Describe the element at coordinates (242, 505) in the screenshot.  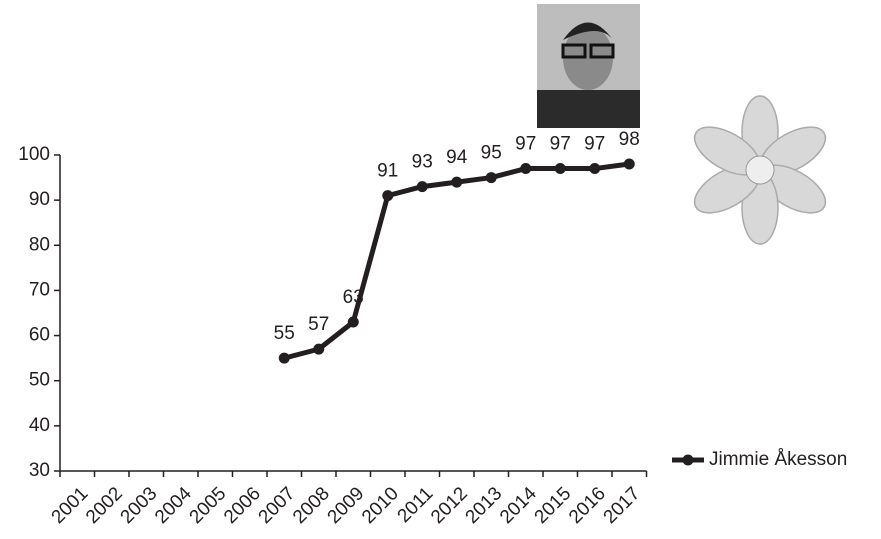
I see `x-tick-label: 2006` at that location.